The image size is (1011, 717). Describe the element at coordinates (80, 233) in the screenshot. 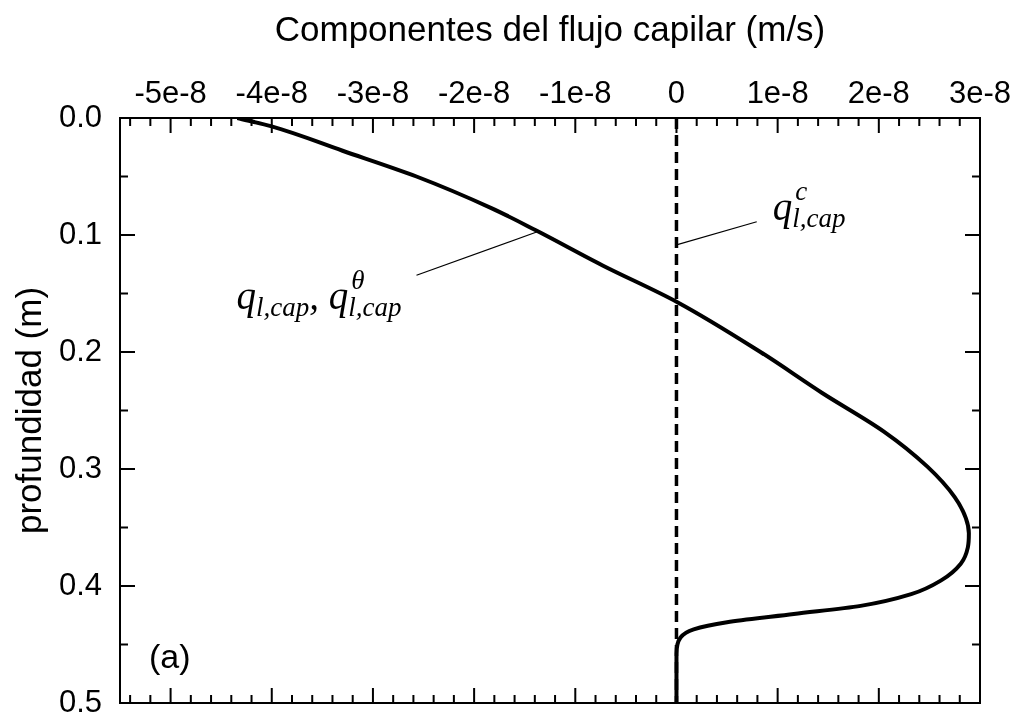

I see `y-tick-label: 0.1` at that location.